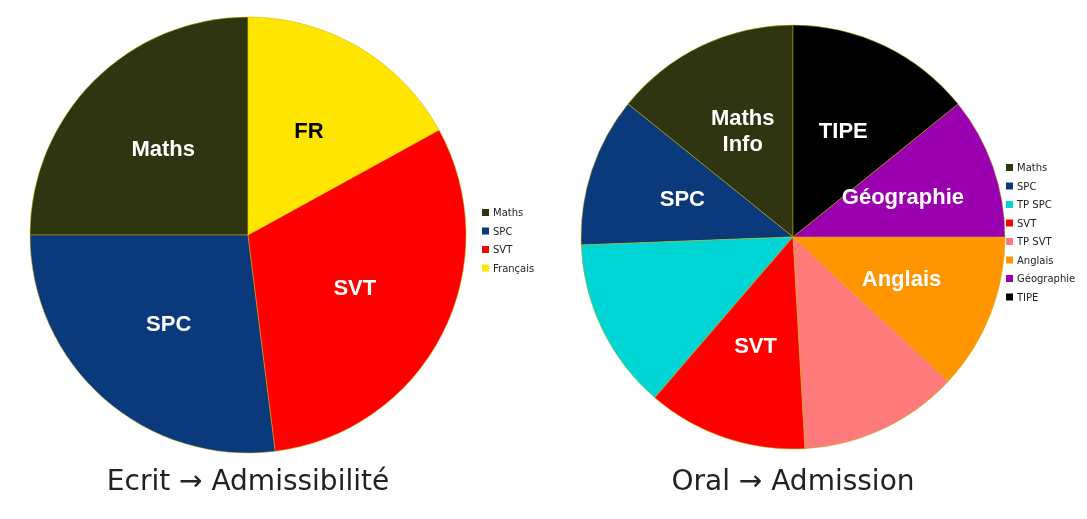 The image size is (1087, 519). What do you see at coordinates (742, 130) in the screenshot?
I see `text: Maths Info` at bounding box center [742, 130].